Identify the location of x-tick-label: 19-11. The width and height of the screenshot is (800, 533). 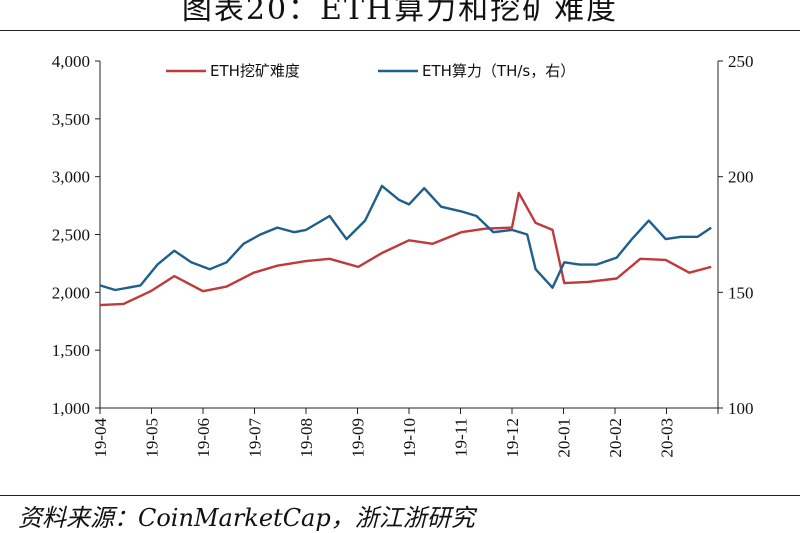
(461, 437).